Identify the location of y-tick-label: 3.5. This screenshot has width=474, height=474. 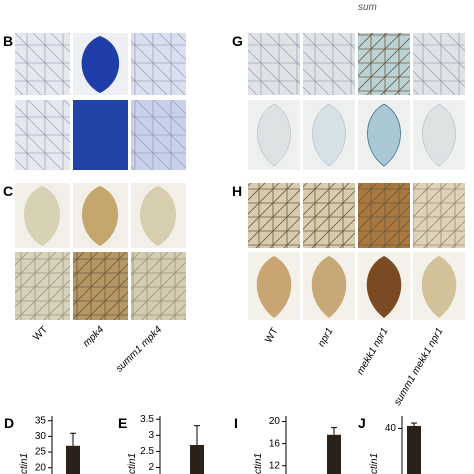
(147, 419).